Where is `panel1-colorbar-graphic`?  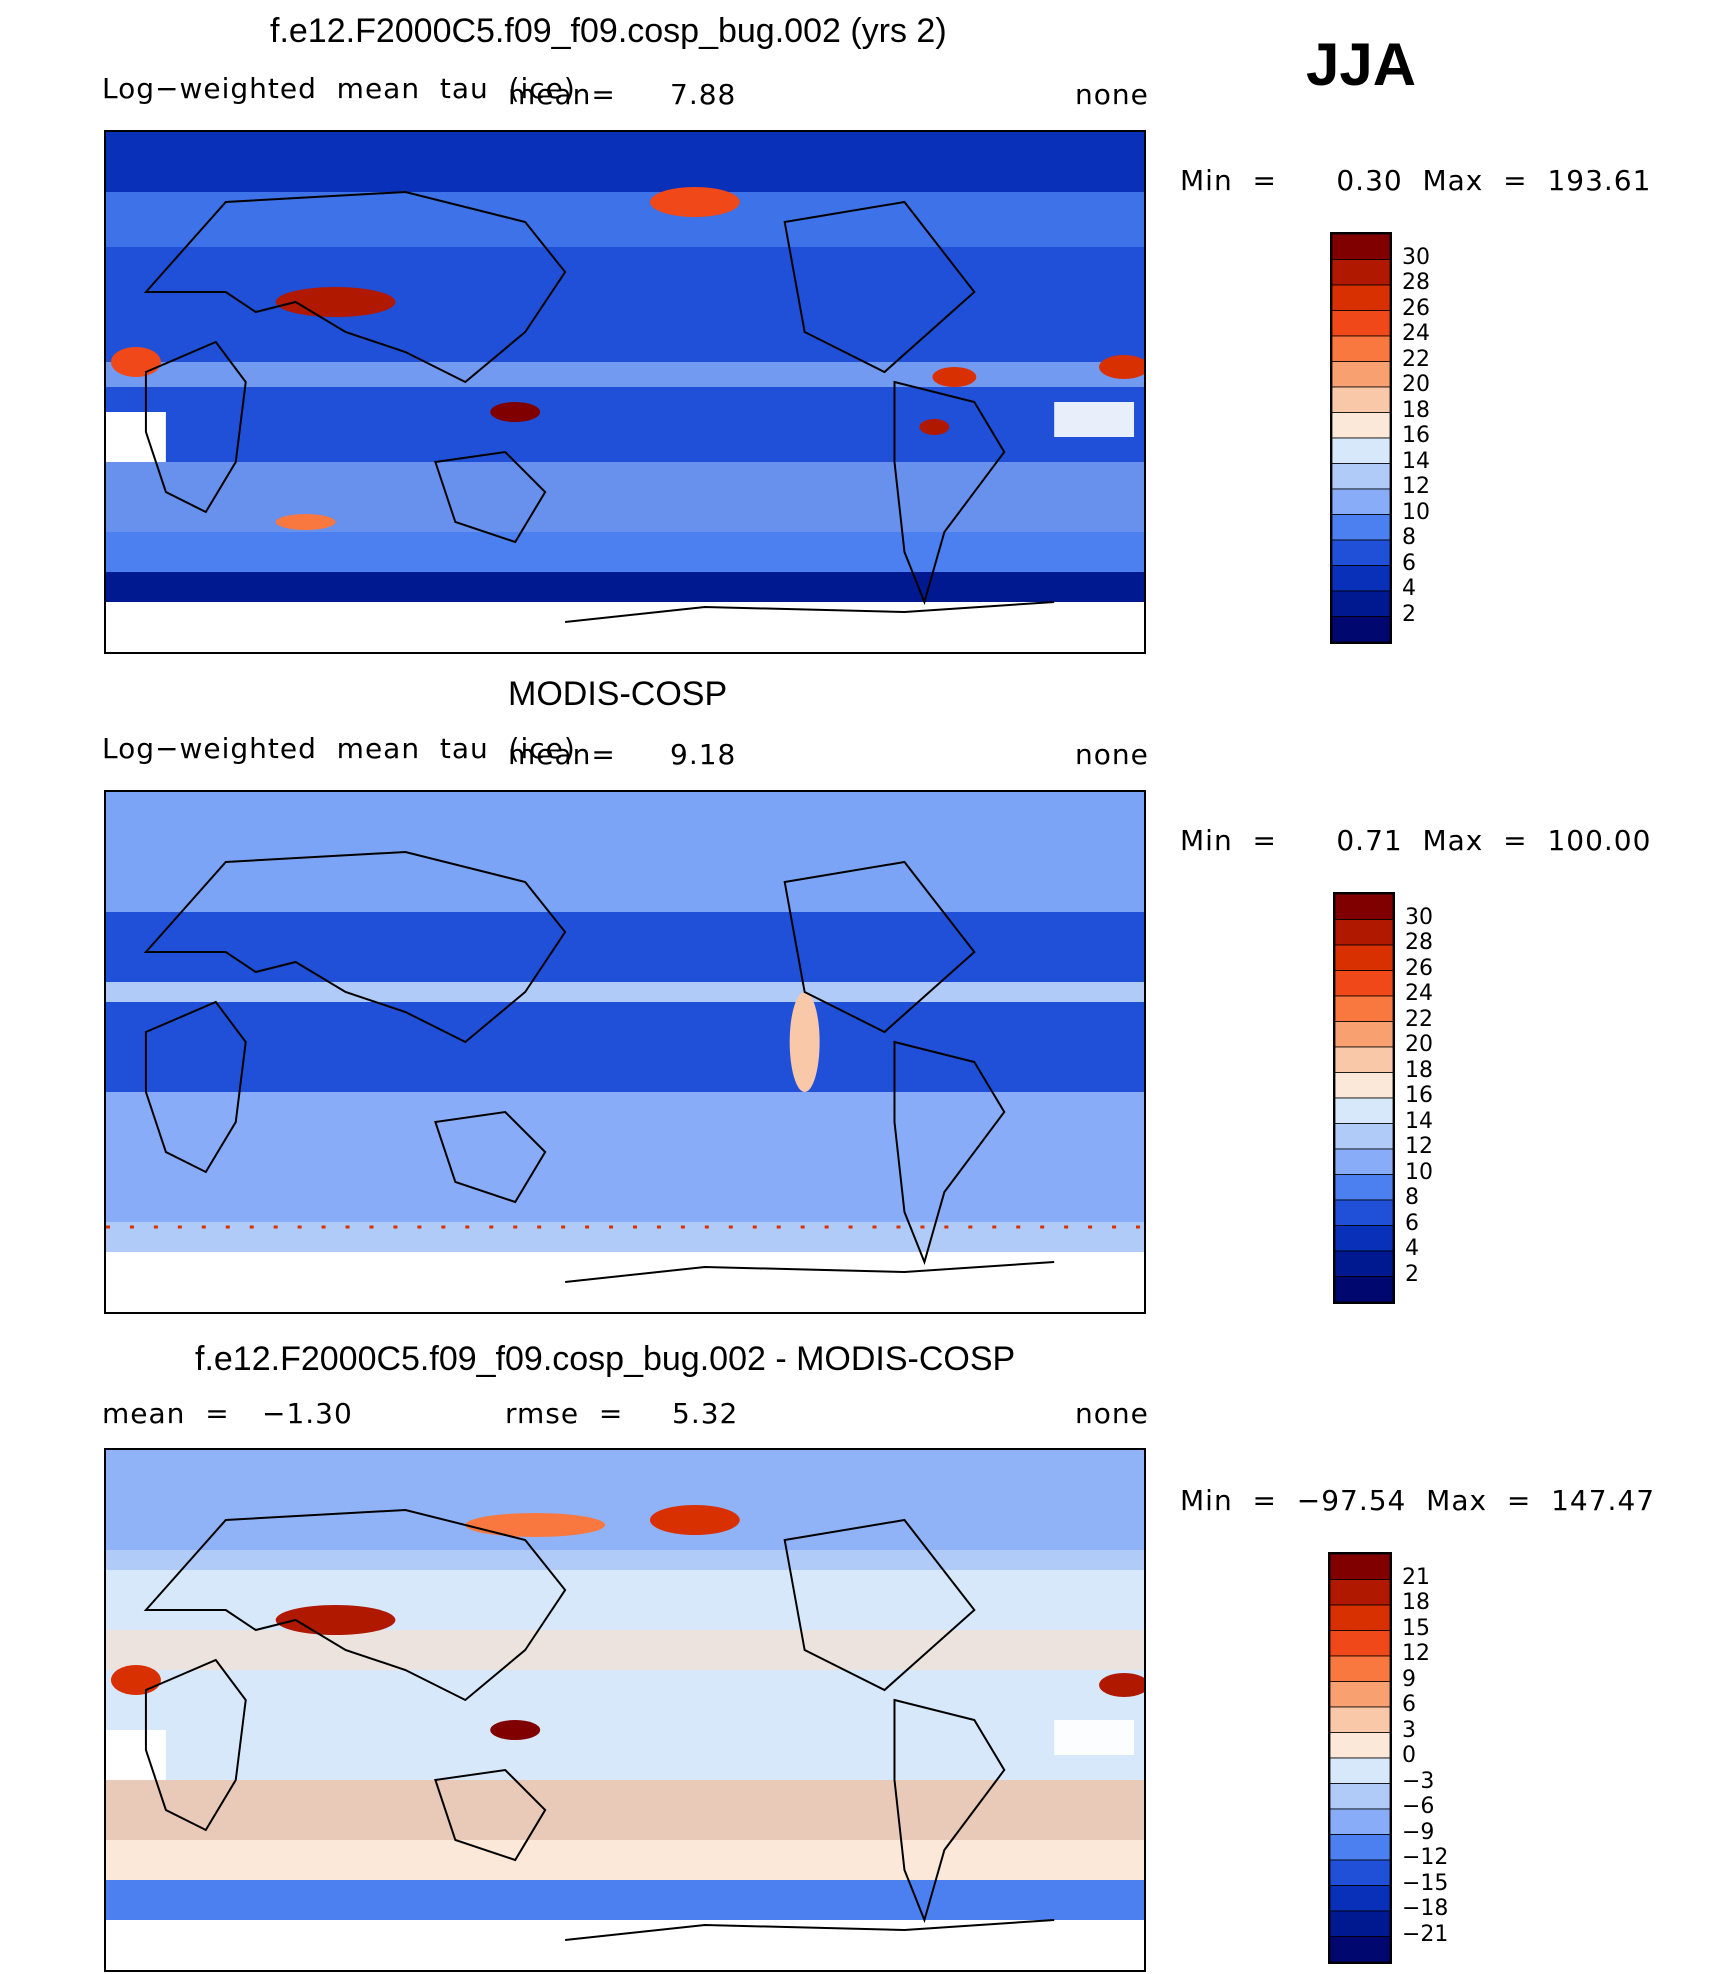
panel1-colorbar-graphic is located at coordinates (1361, 438).